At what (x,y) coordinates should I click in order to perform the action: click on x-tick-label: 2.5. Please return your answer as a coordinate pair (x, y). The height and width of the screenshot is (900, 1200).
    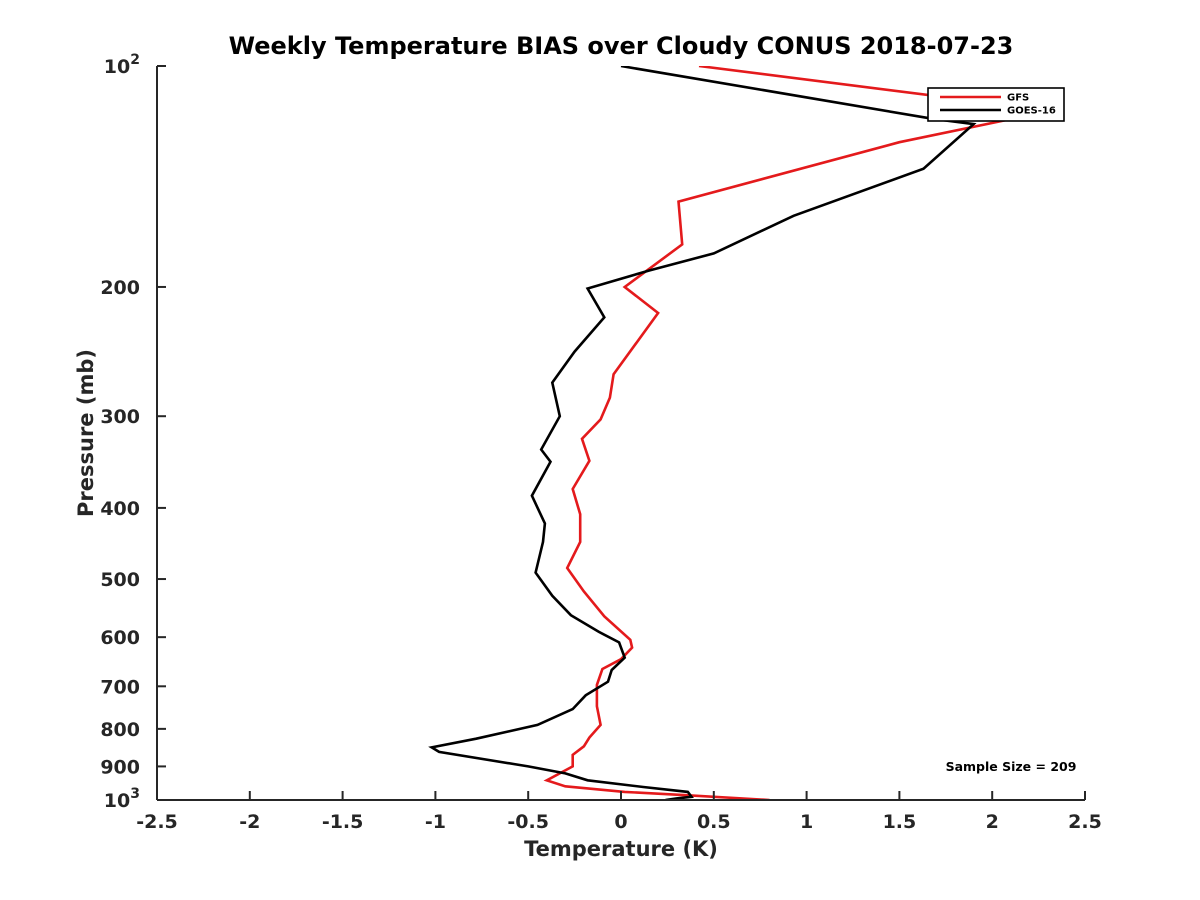
    Looking at the image, I should click on (1085, 822).